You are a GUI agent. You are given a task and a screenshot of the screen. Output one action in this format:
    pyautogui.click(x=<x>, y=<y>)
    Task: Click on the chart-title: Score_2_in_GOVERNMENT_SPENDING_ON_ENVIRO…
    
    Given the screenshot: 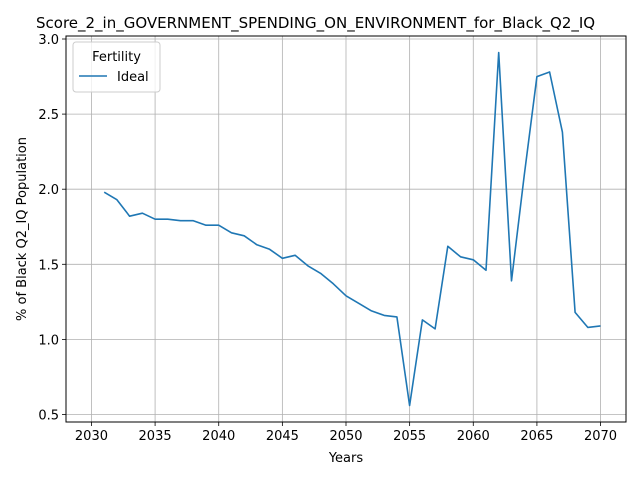 What is the action you would take?
    pyautogui.click(x=315, y=23)
    